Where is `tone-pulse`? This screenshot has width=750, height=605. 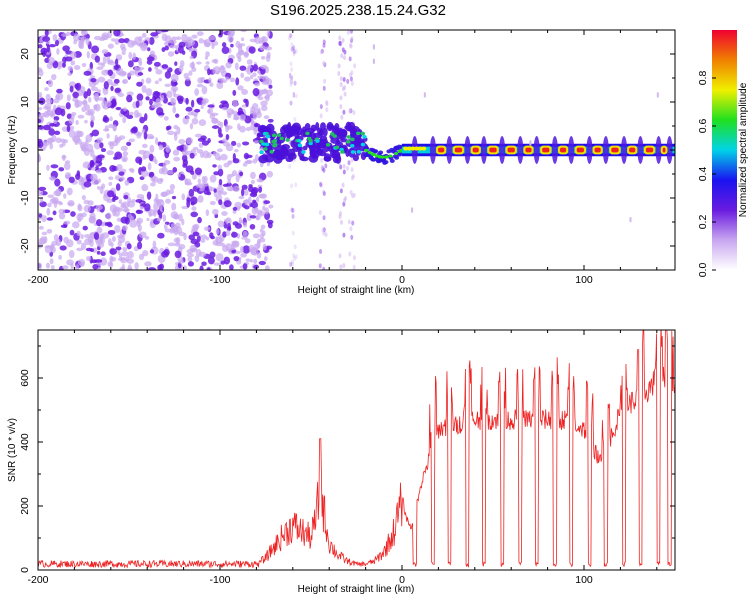
tone-pulse is located at coordinates (624, 150).